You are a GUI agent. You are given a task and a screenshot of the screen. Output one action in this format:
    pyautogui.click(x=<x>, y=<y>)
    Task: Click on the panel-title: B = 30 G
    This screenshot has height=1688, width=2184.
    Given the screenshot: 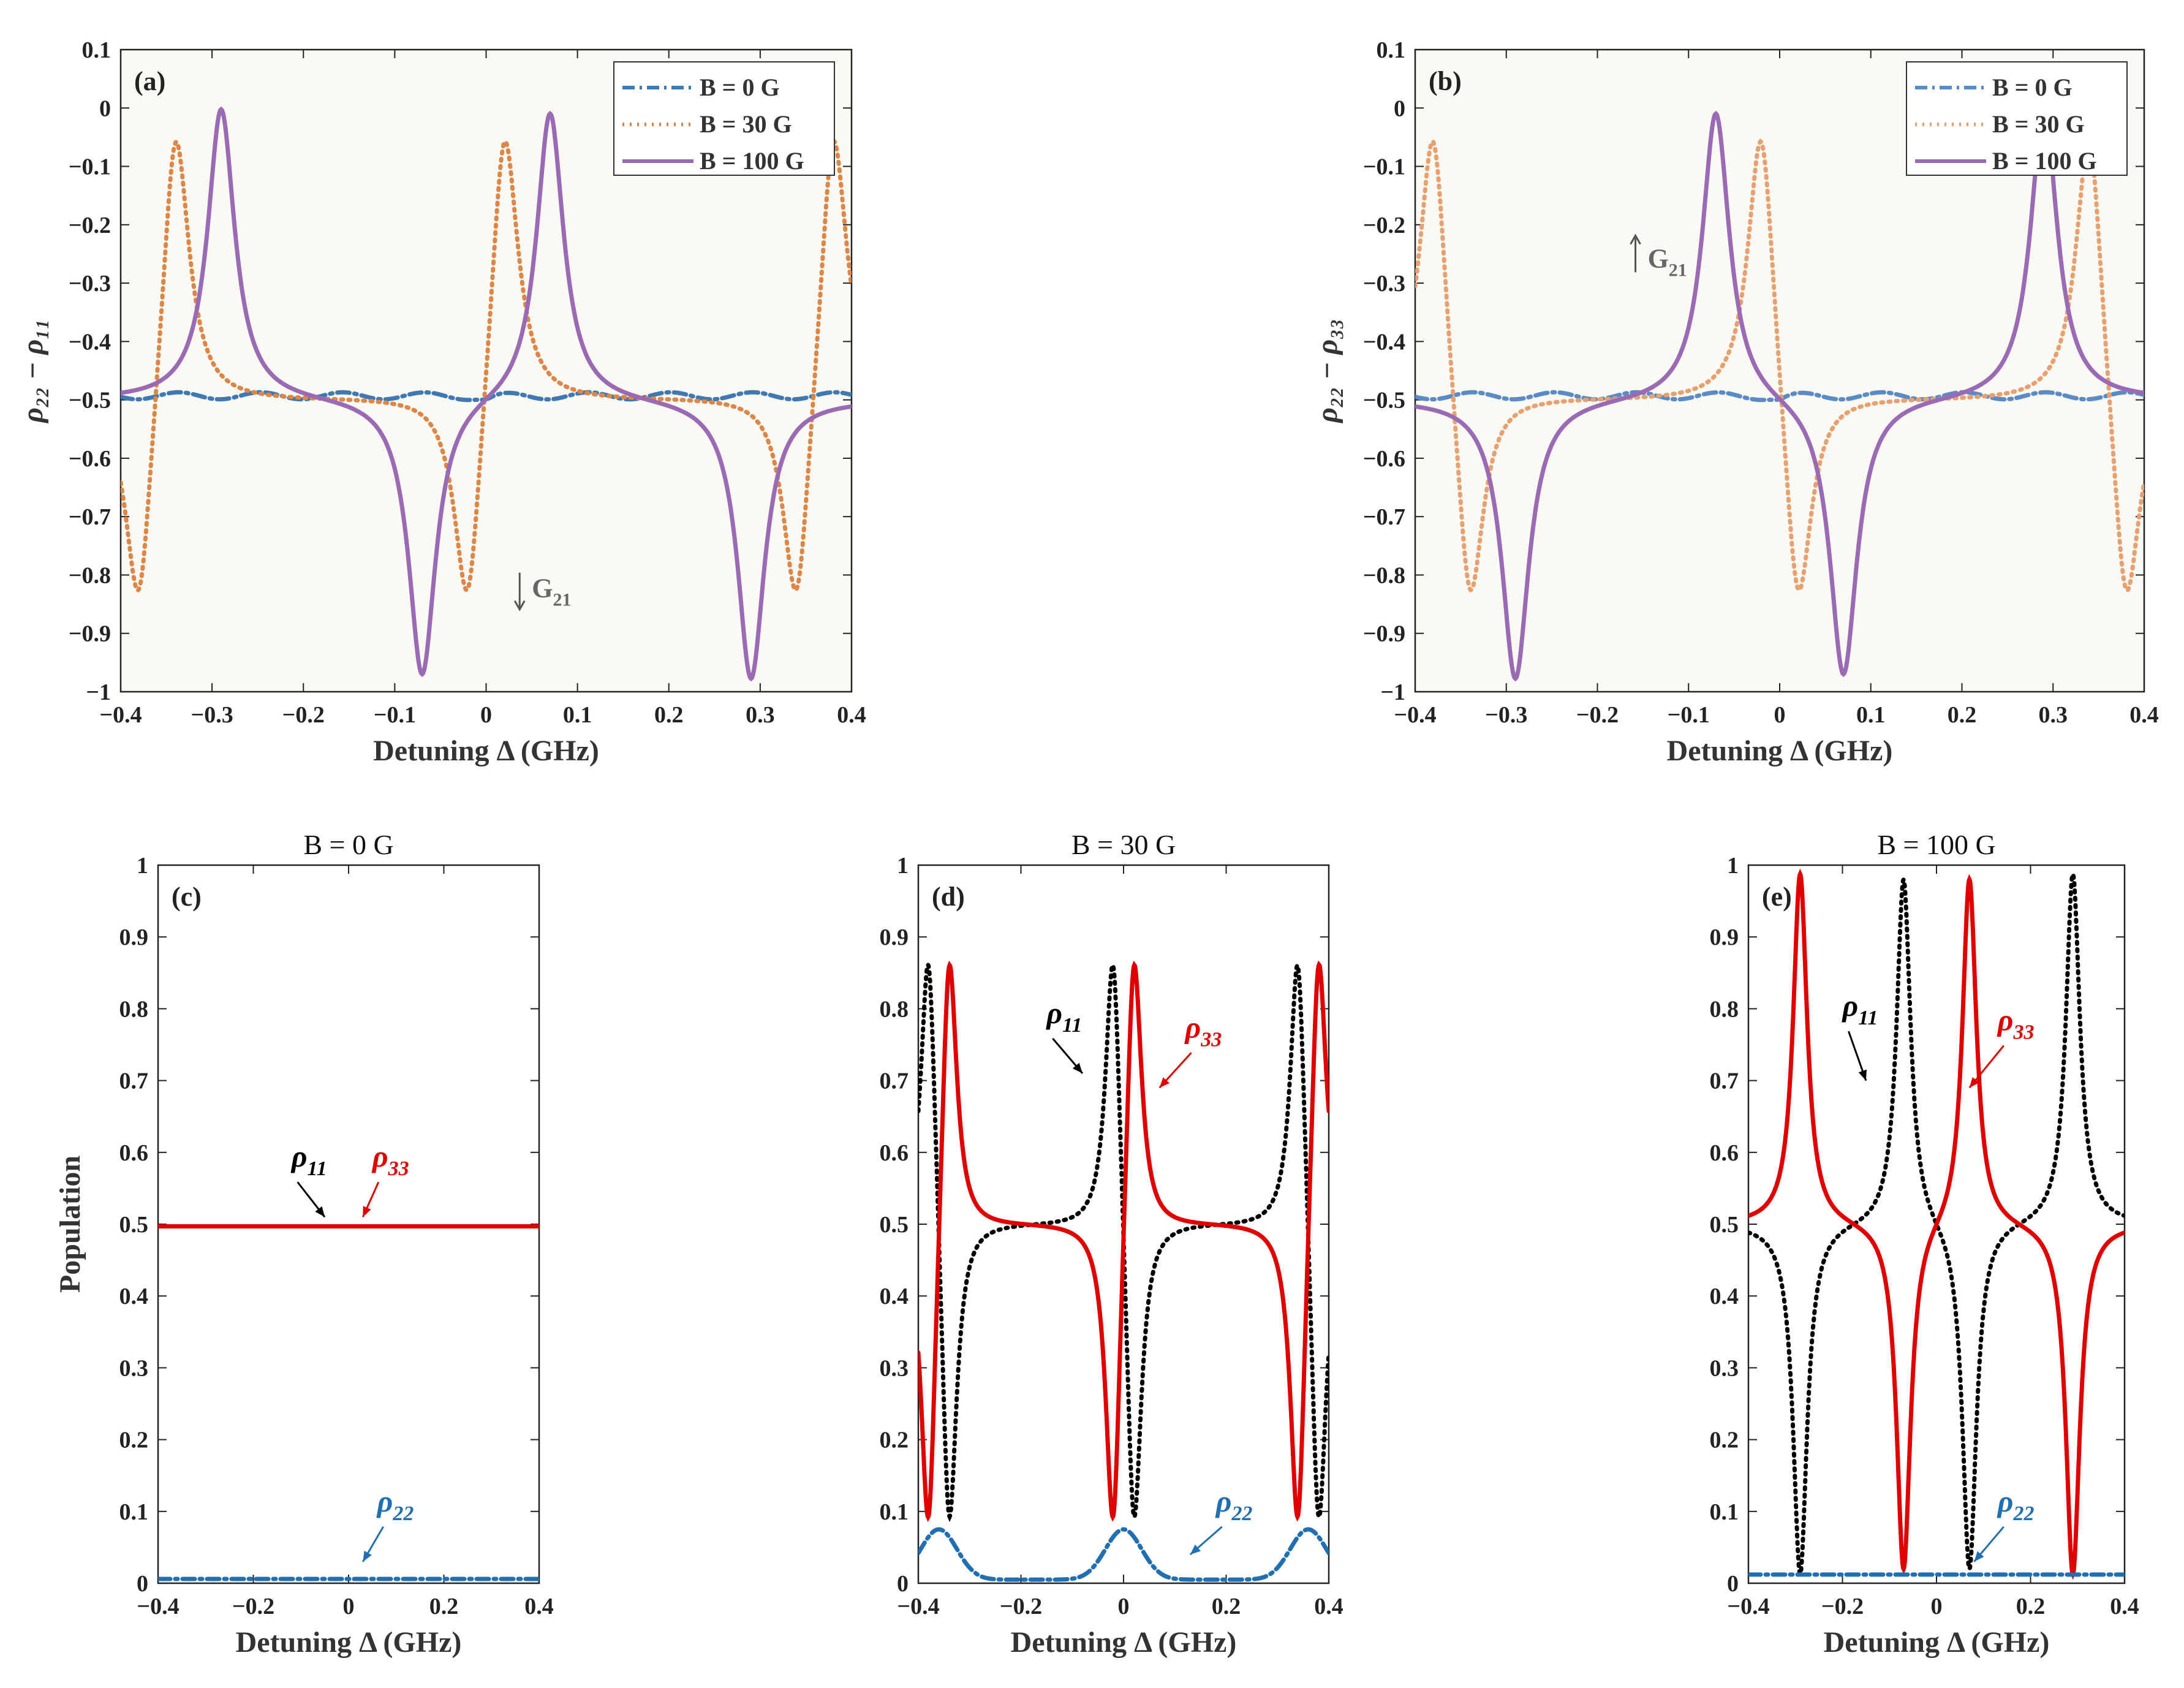 What is the action you would take?
    pyautogui.click(x=1123, y=845)
    